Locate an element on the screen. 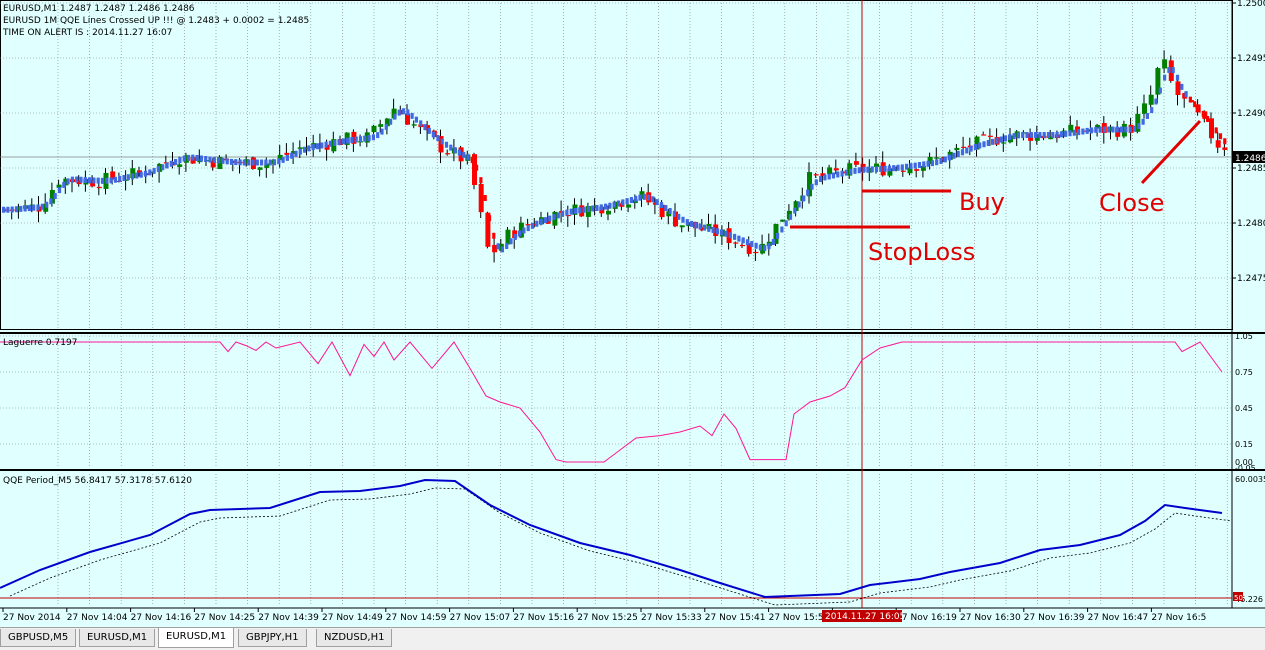  tab-nzdusd-h1: NZDUSD,H1 is located at coordinates (354, 638).